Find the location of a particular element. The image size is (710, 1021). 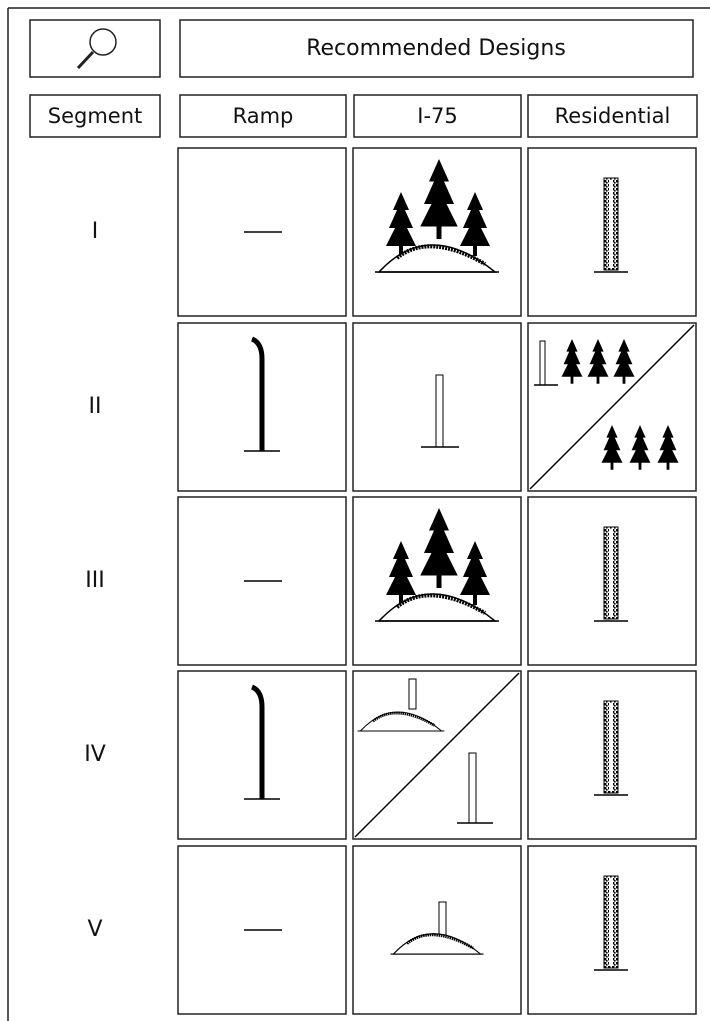

row-label: II is located at coordinates (95, 406).